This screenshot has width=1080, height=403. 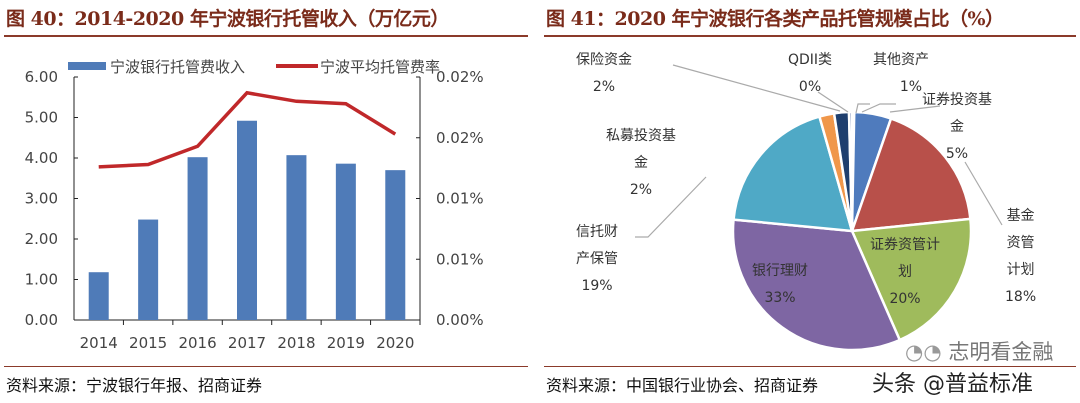 What do you see at coordinates (775, 19) in the screenshot?
I see `right-chart-title: 图 41：2020 年宁波银行各类产品托管规模占比（%）` at bounding box center [775, 19].